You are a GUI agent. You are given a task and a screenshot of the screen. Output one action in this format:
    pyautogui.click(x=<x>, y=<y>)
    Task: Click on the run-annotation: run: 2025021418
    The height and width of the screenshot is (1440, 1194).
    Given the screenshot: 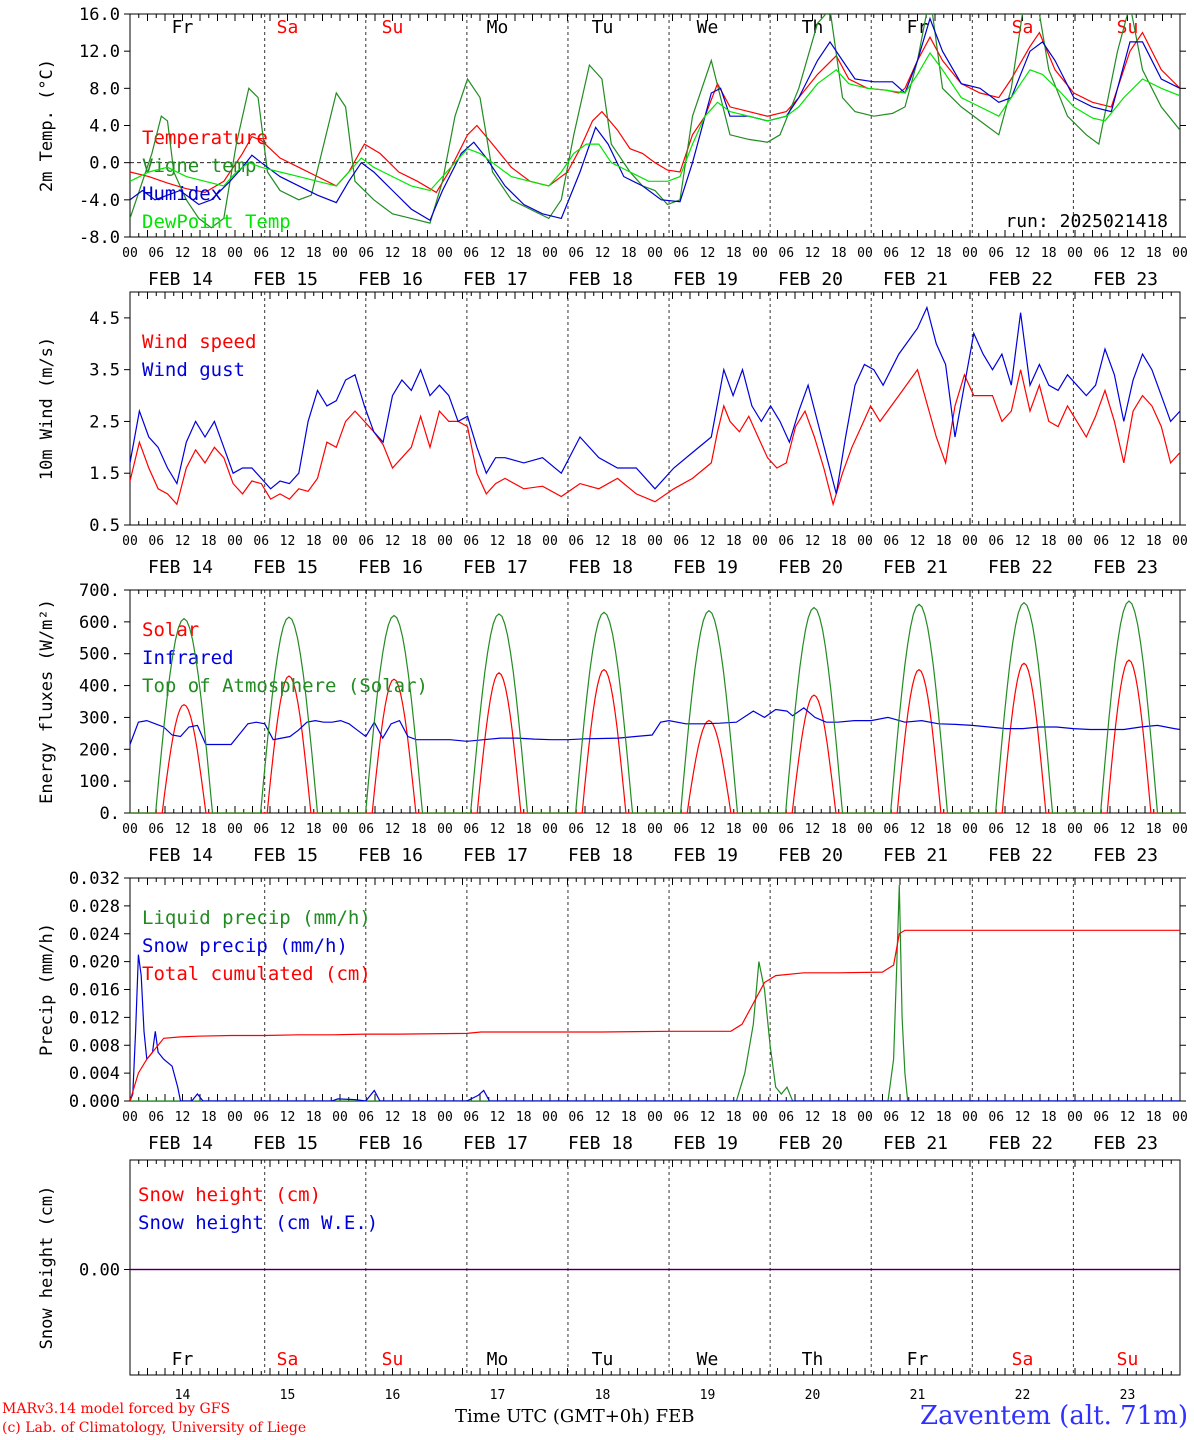 What is the action you would take?
    pyautogui.click(x=1086, y=221)
    